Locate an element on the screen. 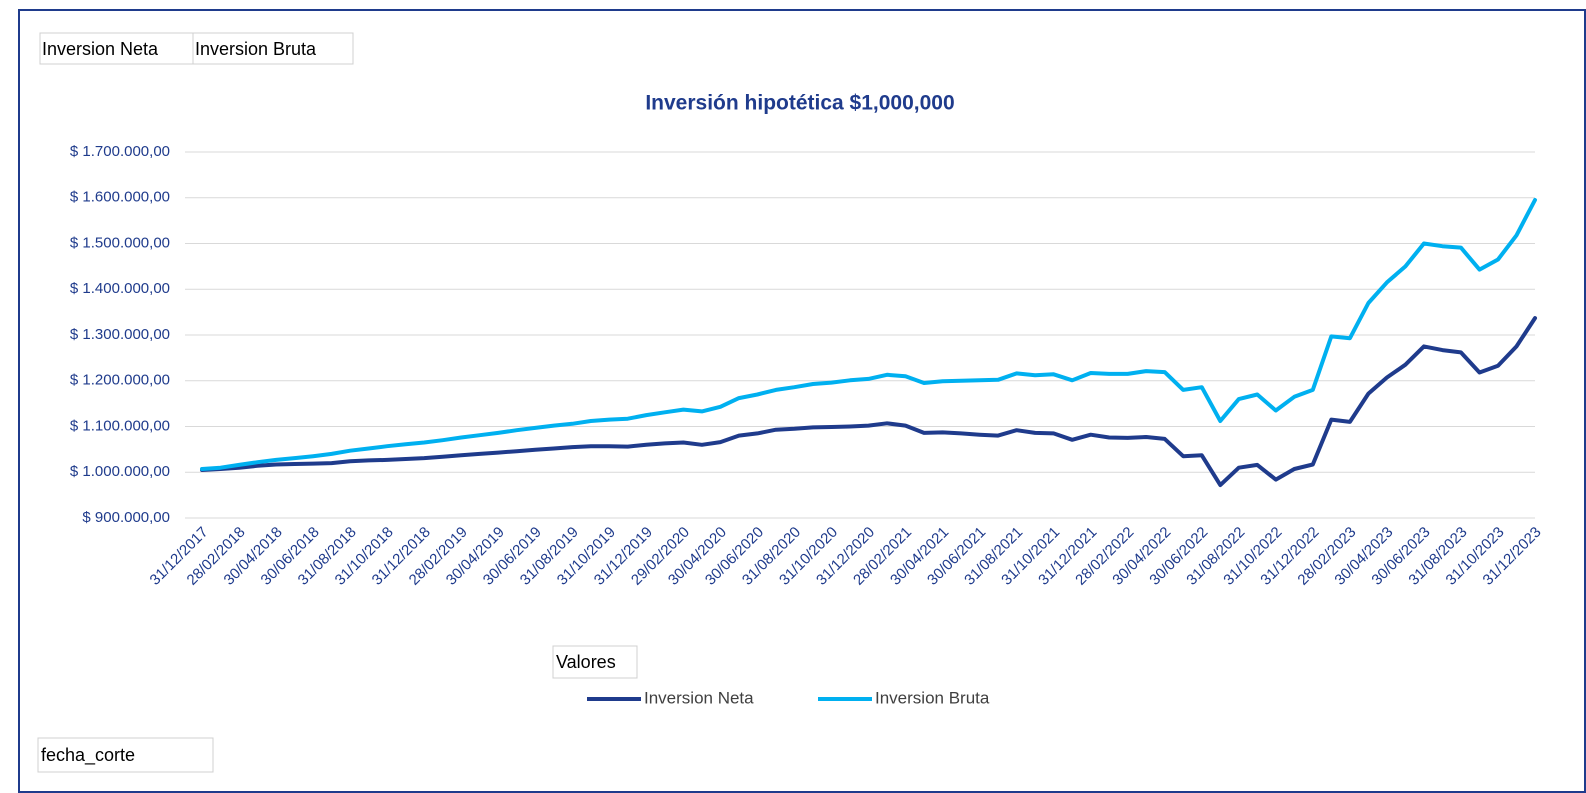 The height and width of the screenshot is (793, 1586). y-tick-label: $ 900.000,00 is located at coordinates (126, 517).